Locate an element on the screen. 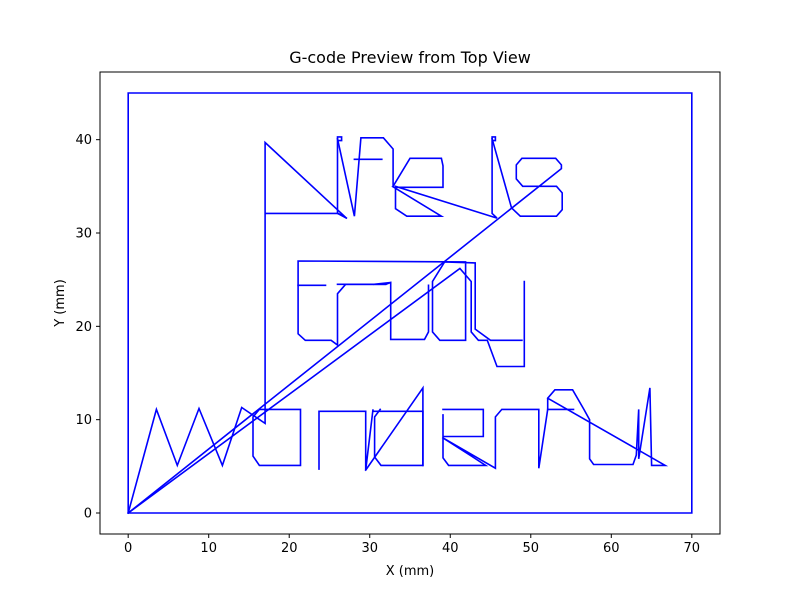 This screenshot has width=800, height=600. x-axis-label: X (mm) is located at coordinates (410, 571).